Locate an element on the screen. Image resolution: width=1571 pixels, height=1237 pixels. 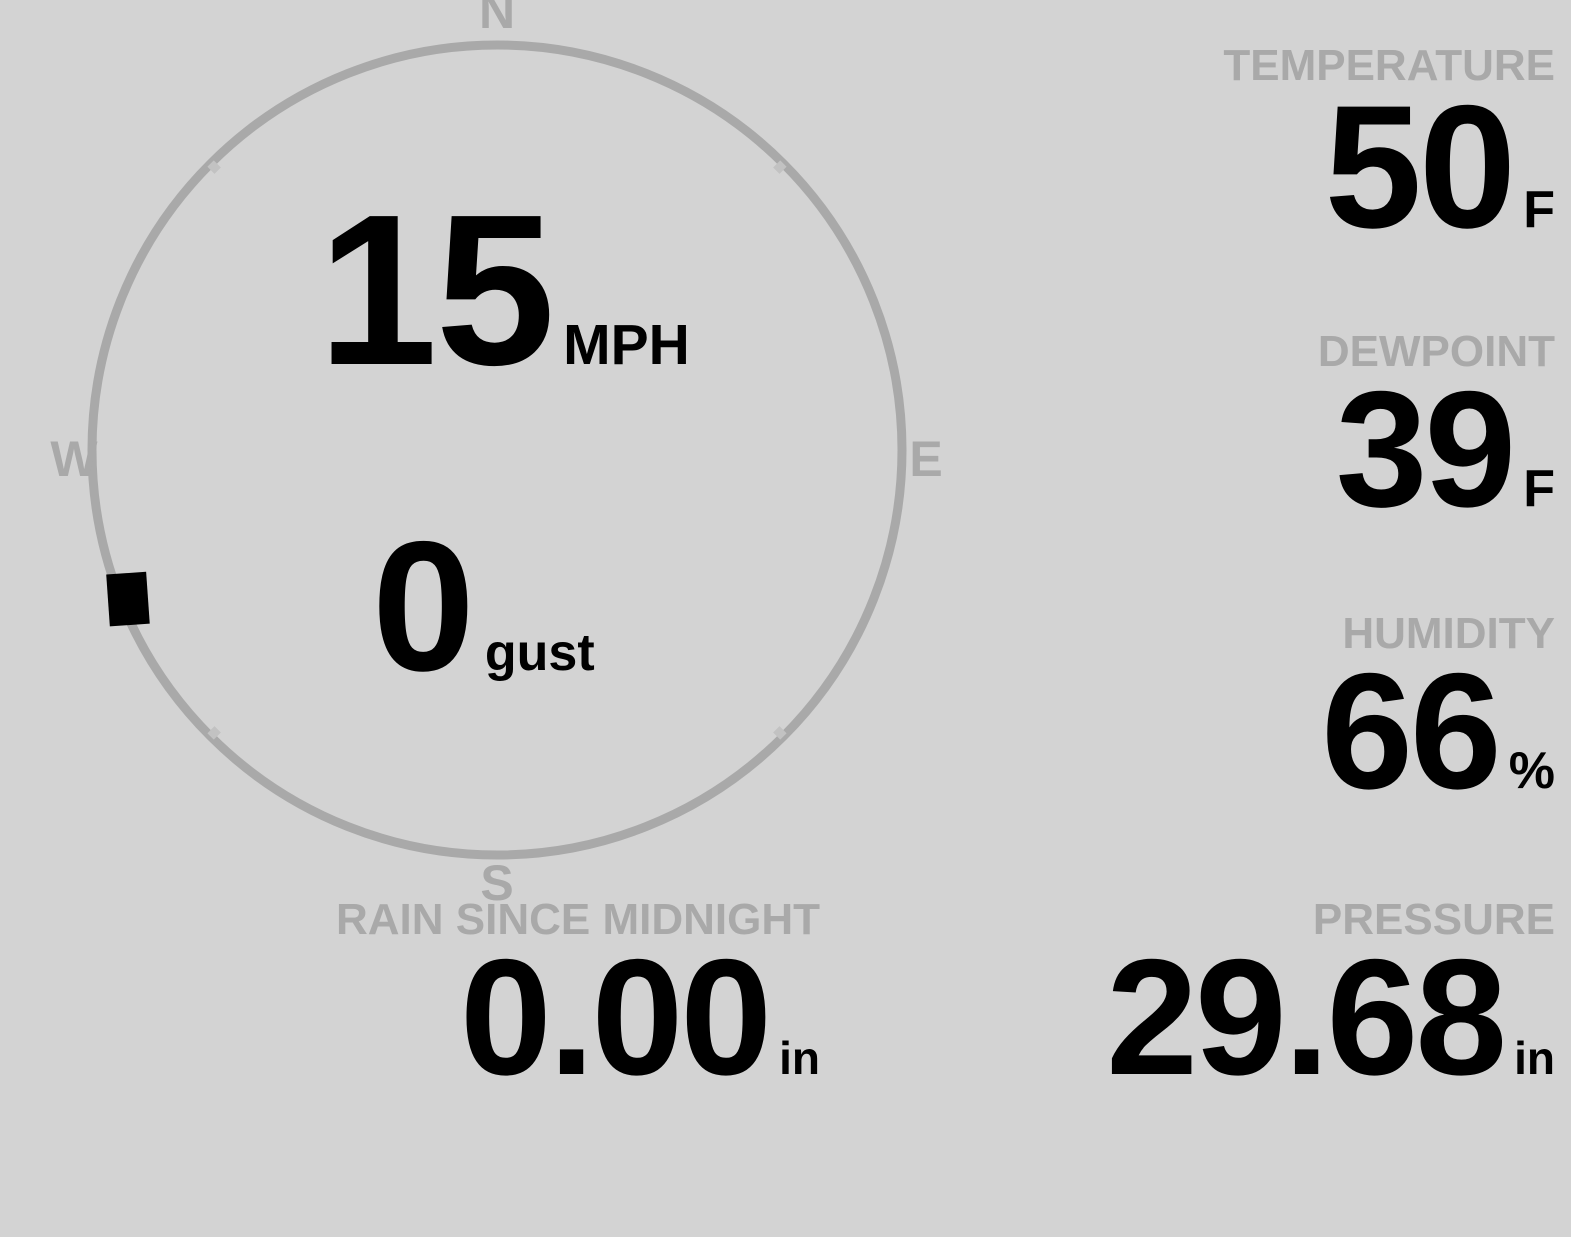
dewpoint-value-row: 39 F is located at coordinates (1436, 449).